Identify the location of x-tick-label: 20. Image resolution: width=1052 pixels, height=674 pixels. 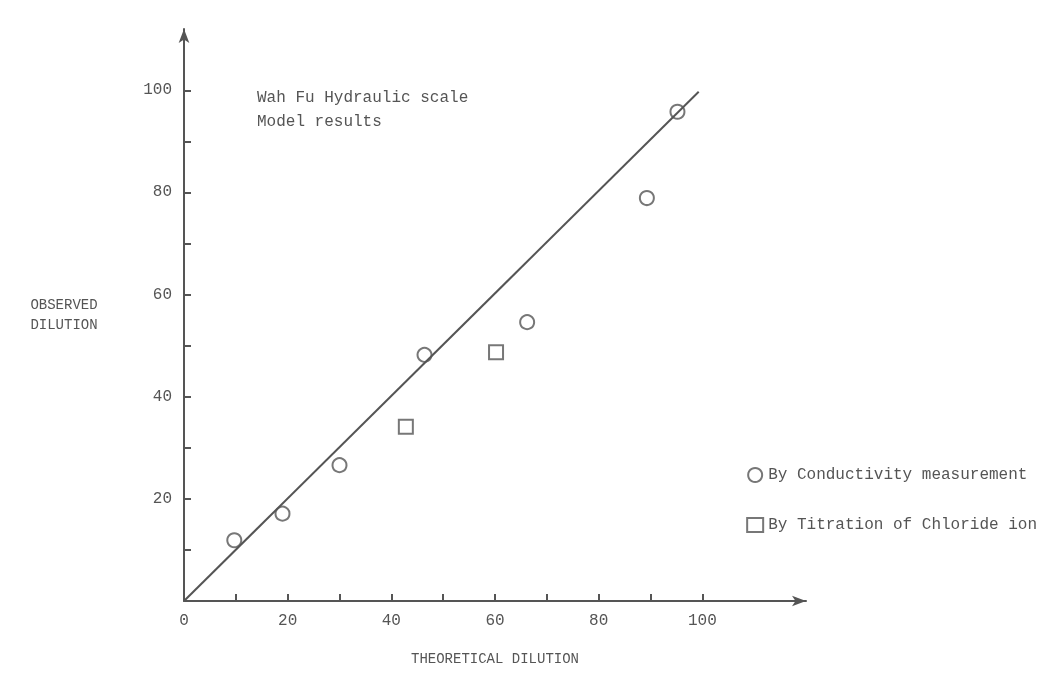
(288, 621).